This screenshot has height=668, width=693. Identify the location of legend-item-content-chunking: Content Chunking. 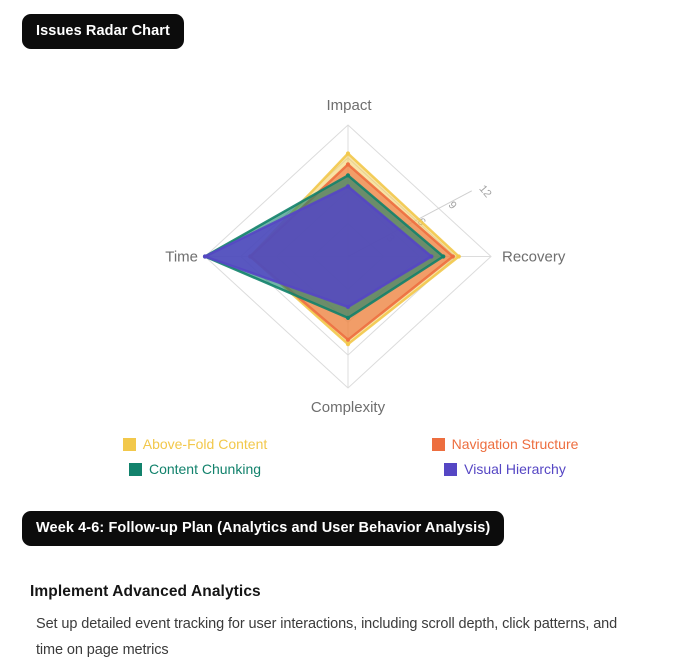
(195, 469).